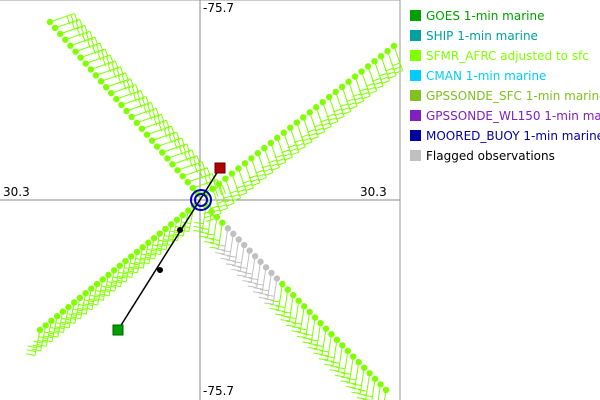 The height and width of the screenshot is (400, 600). Describe the element at coordinates (218, 391) in the screenshot. I see `axis-label: -75.7` at that location.